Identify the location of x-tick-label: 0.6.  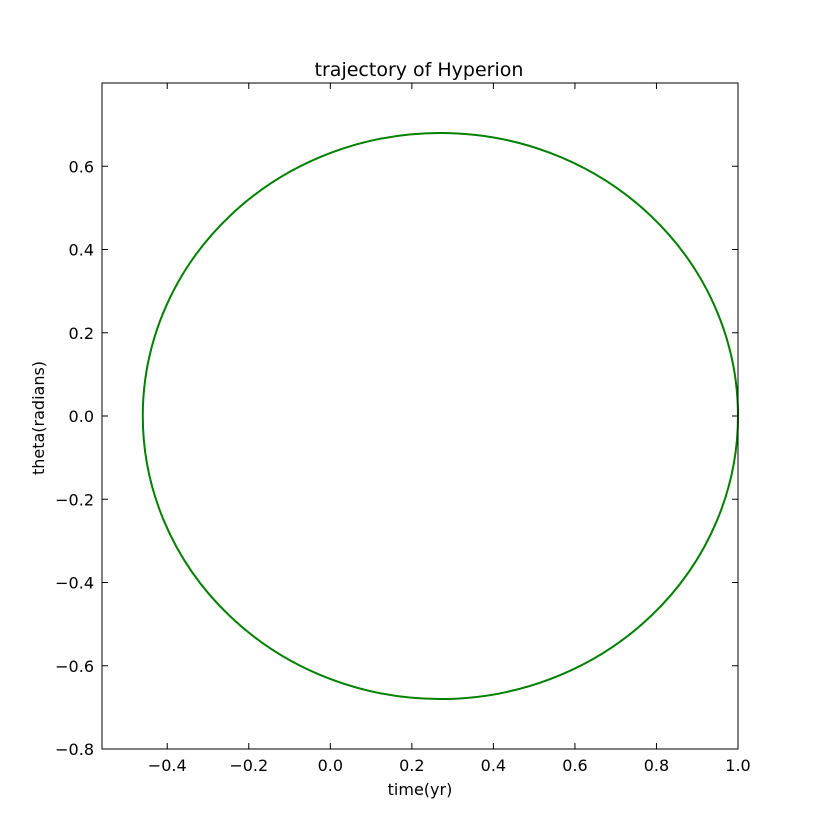
(574, 765).